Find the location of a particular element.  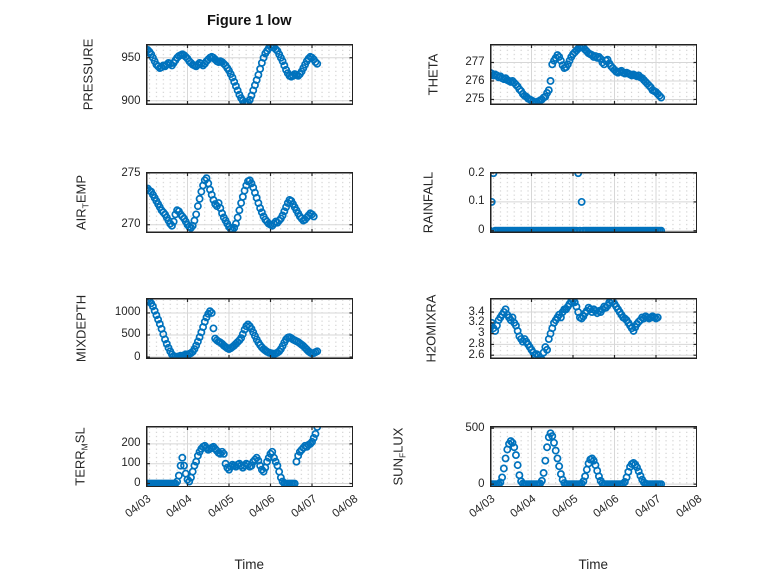

axes-mixdepth is located at coordinates (249, 328).